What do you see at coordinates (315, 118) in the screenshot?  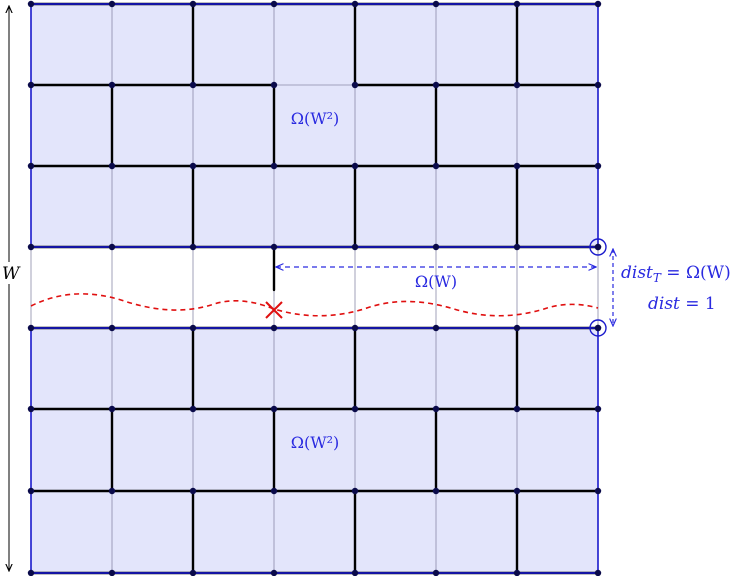 I see `top-region-label: Ω(W²)` at bounding box center [315, 118].